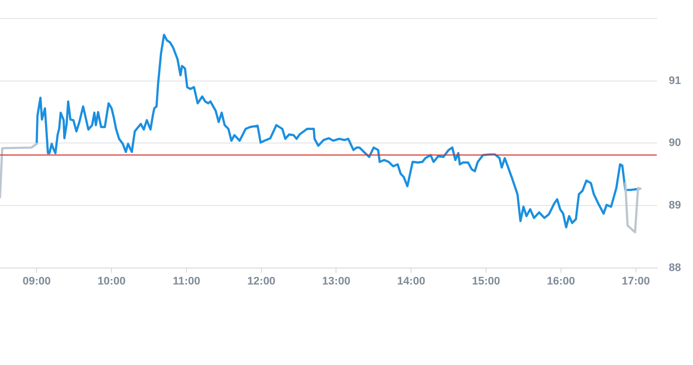 The image size is (693, 365). I want to click on x-tick-label: 11:00, so click(186, 281).